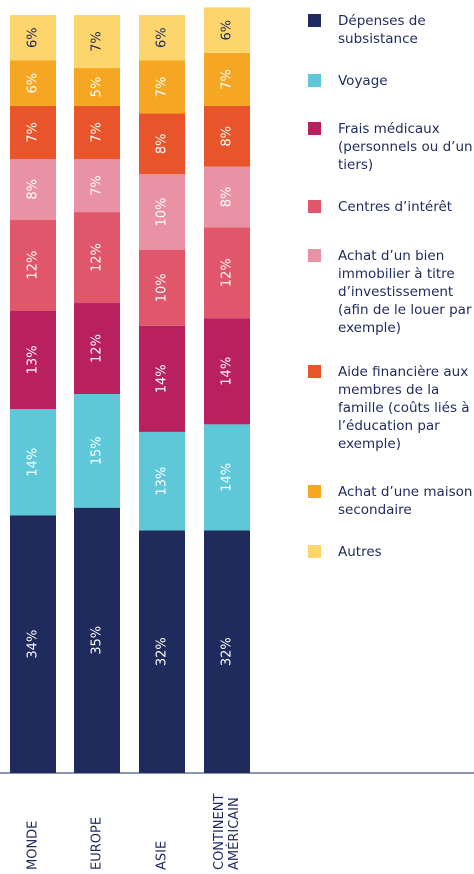 The height and width of the screenshot is (874, 474). Describe the element at coordinates (97, 843) in the screenshot. I see `category-label: EUROPE` at that location.